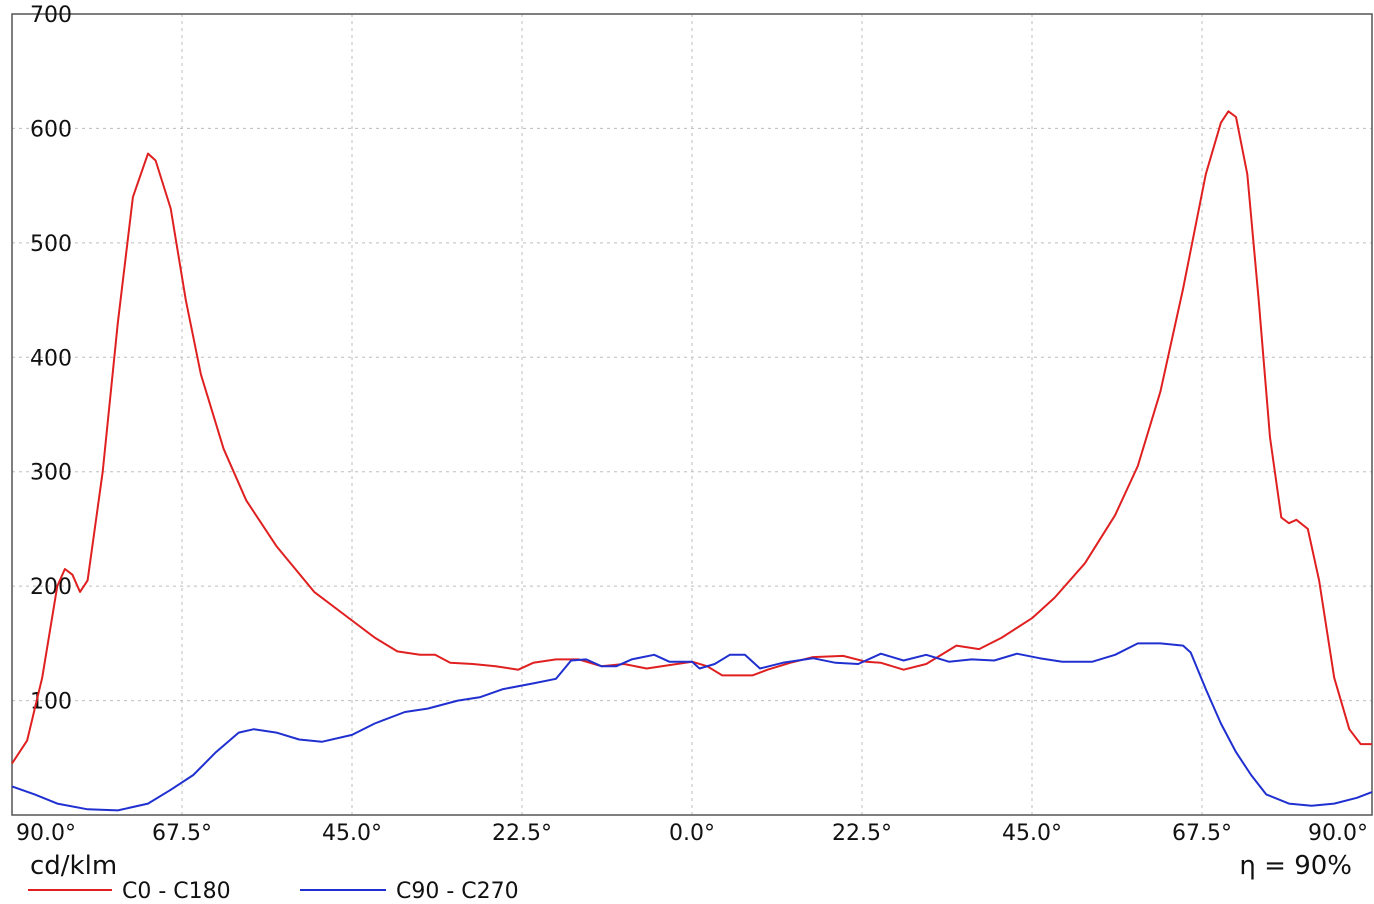 This screenshot has width=1374, height=904. I want to click on x-tick-label: 0.0°, so click(692, 833).